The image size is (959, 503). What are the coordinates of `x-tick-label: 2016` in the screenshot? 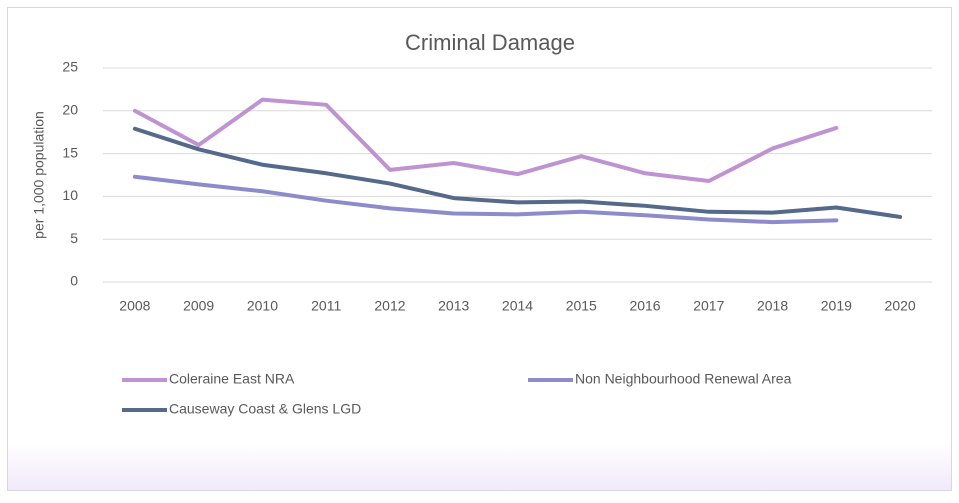 It's located at (644, 306).